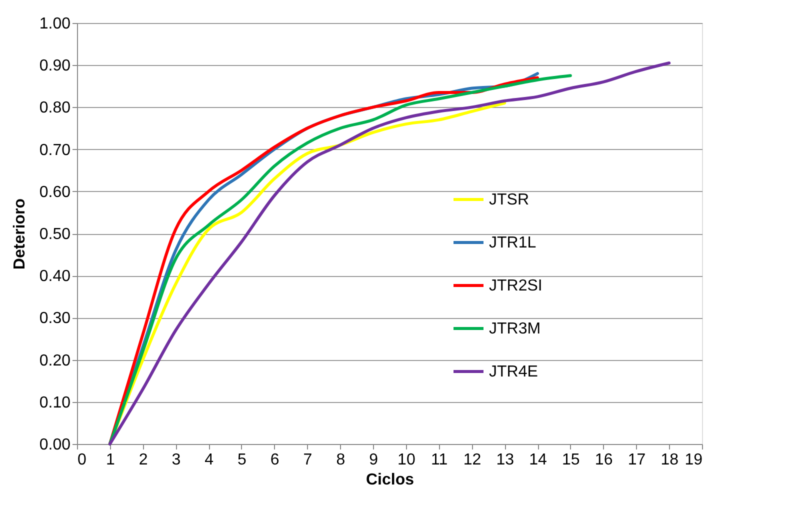 The image size is (800, 532). What do you see at coordinates (505, 460) in the screenshot?
I see `x-tick-label: 13` at bounding box center [505, 460].